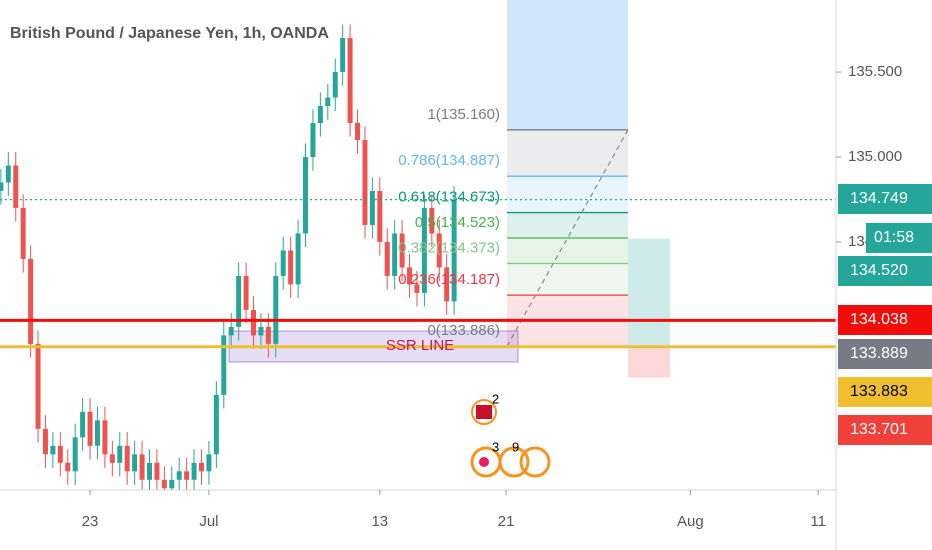 The image size is (932, 550). I want to click on zone-label: SSR LINE, so click(420, 345).